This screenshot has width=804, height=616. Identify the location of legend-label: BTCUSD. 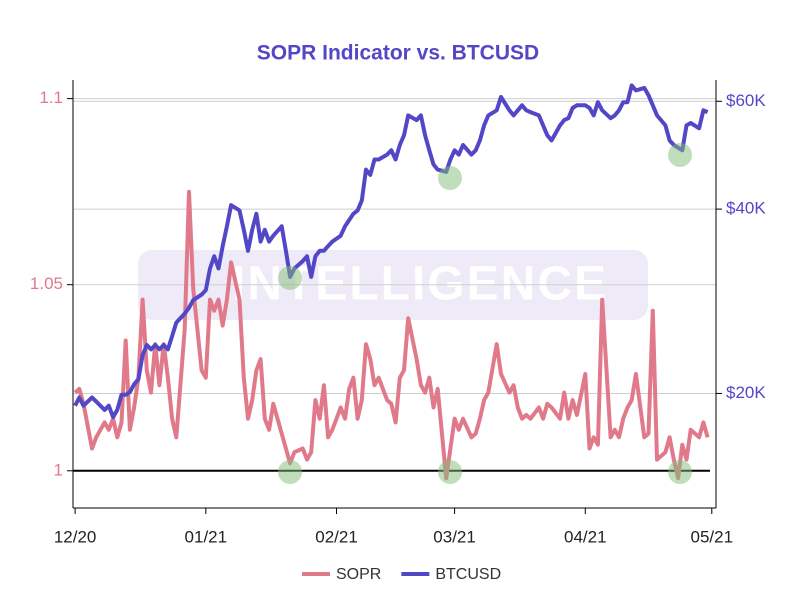
(468, 574).